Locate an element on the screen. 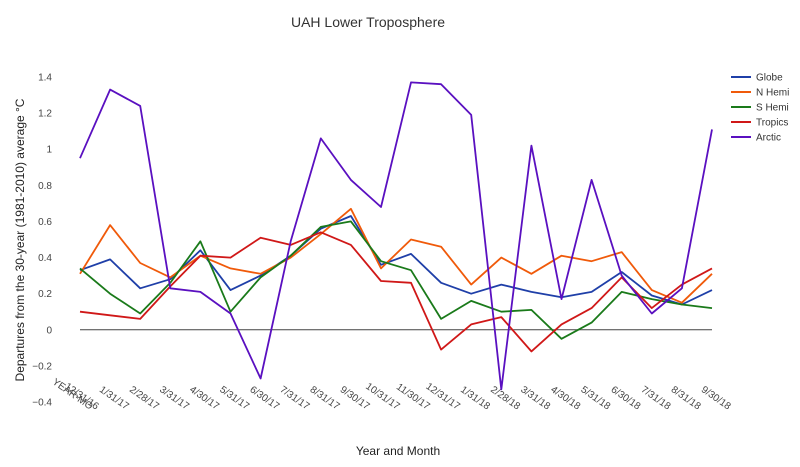 The width and height of the screenshot is (800, 467). x-tick-label: 5/31/18 is located at coordinates (596, 398).